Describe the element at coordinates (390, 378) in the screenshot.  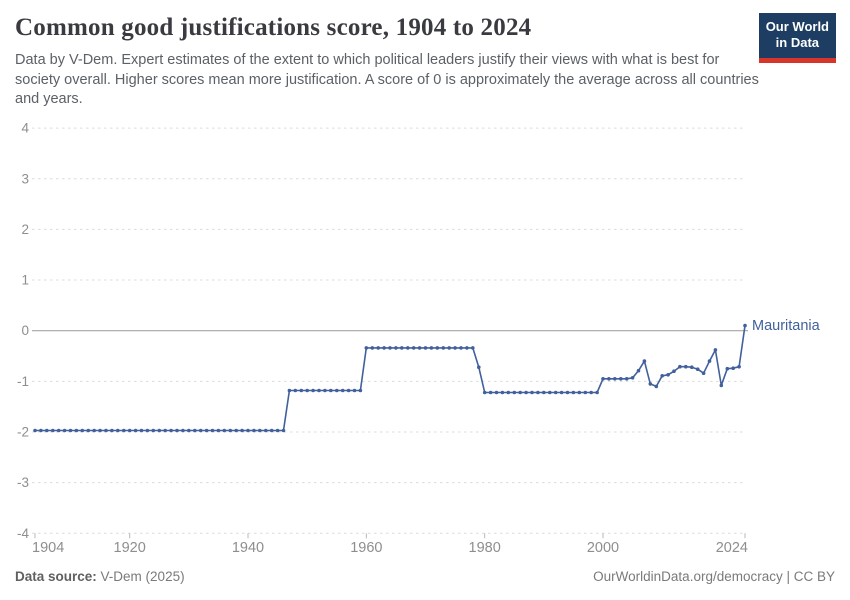
I see `series-line-mauritania` at that location.